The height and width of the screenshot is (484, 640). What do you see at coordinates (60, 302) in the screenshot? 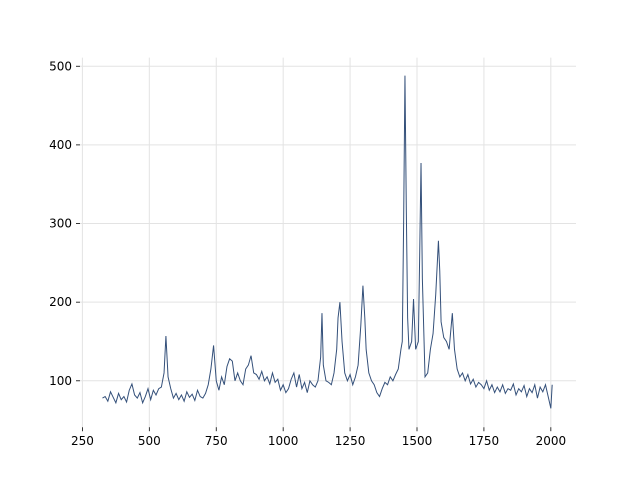
I see `y-tick-label: 200` at bounding box center [60, 302].